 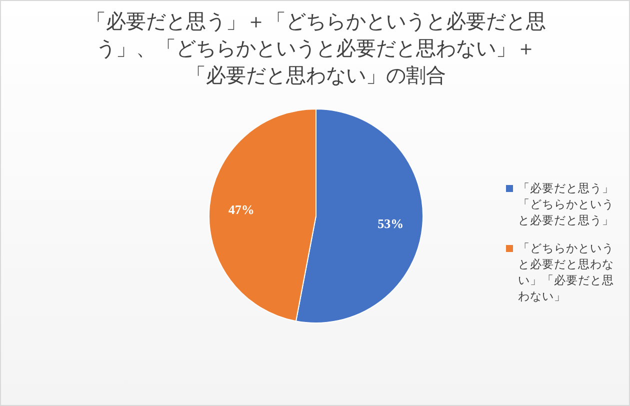 I want to click on chart-title: 「必要だと思う」＋「どちらかというと必要だと思う」、「どちらかというと必要だと思わない」＋「必要だと思わない」の割合, so click(x=316, y=49).